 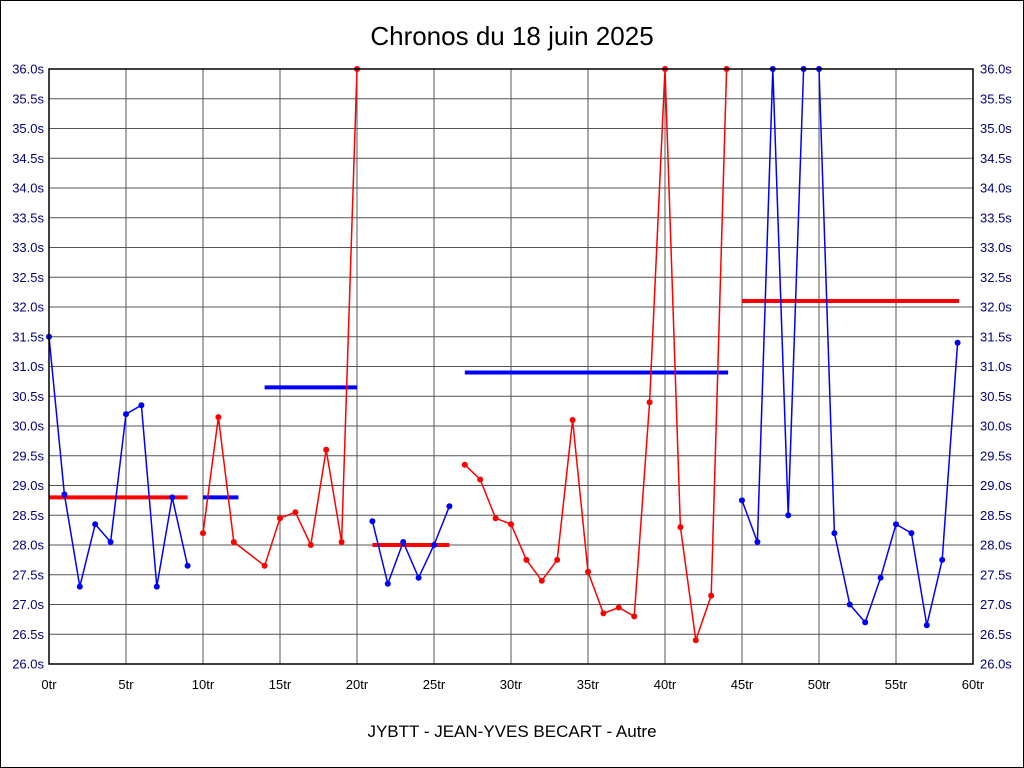 I want to click on y-tick-label-left: 35.5s, so click(x=28, y=98).